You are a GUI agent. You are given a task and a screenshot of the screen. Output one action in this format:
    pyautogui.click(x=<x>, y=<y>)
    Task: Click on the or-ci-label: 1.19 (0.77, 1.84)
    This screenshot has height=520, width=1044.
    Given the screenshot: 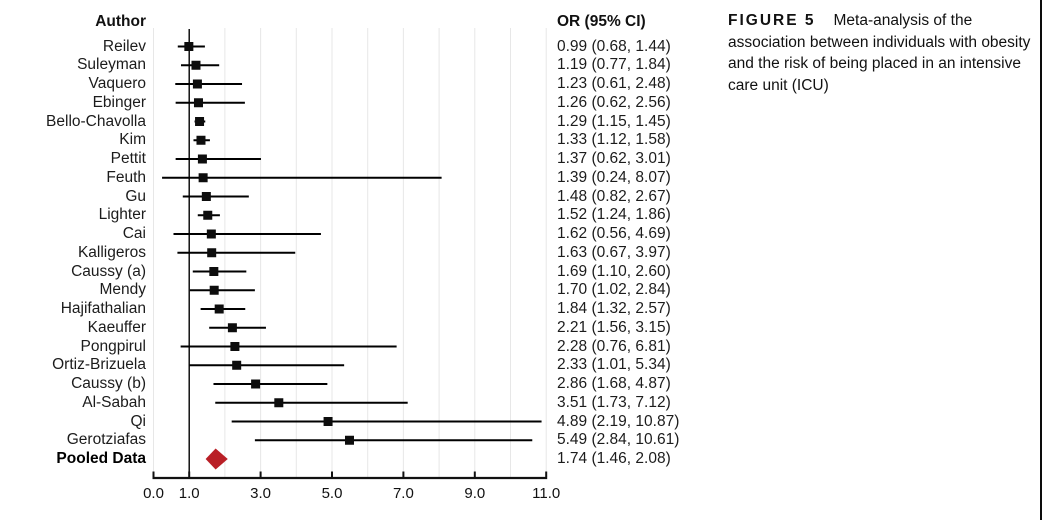 What is the action you would take?
    pyautogui.click(x=614, y=65)
    